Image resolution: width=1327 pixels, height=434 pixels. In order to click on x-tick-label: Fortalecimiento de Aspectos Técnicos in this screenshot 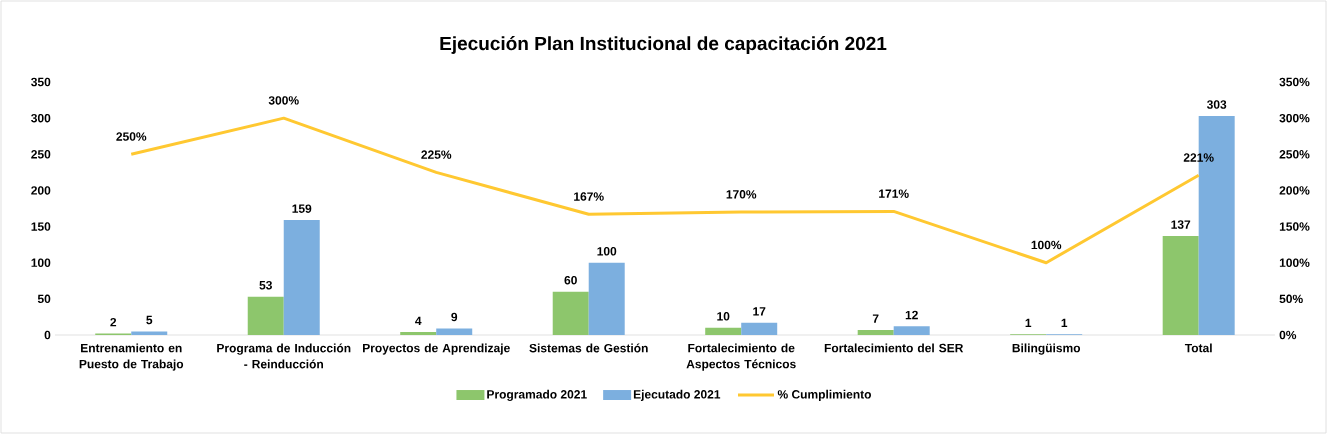, I will do `click(741, 357)`.